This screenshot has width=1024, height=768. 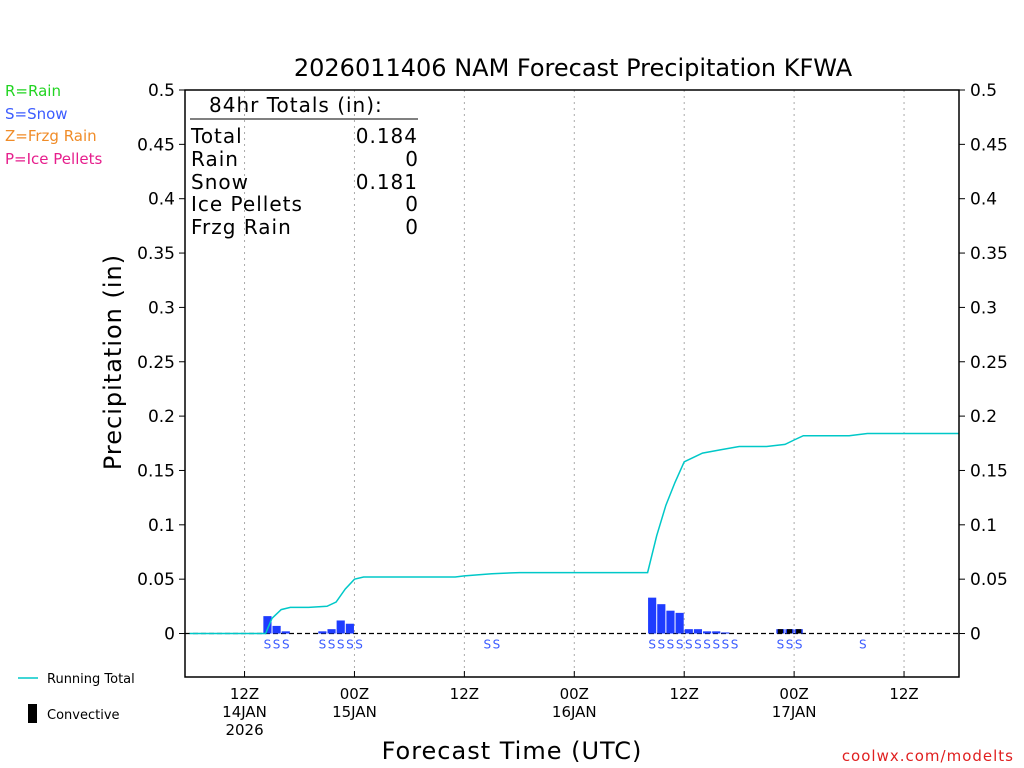 I want to click on totals-label-ice: Ice Pellets, so click(x=247, y=204).